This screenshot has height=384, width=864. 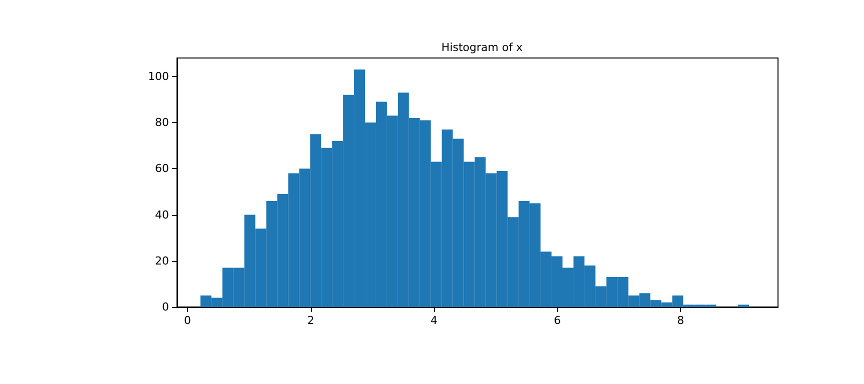 What do you see at coordinates (557, 320) in the screenshot?
I see `x-tick-label: 6` at bounding box center [557, 320].